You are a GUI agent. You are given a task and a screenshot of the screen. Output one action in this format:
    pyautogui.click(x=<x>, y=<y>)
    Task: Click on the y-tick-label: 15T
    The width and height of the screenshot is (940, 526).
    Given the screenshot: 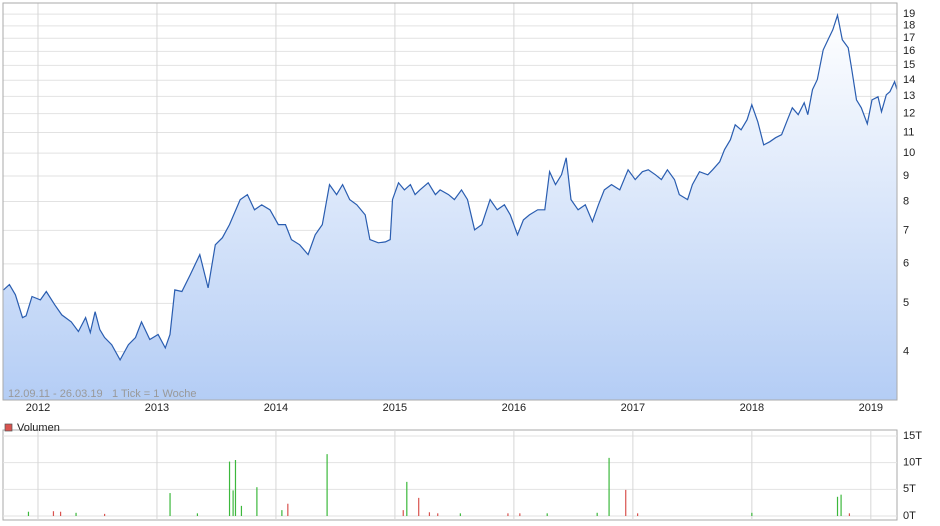 What is the action you would take?
    pyautogui.click(x=912, y=436)
    